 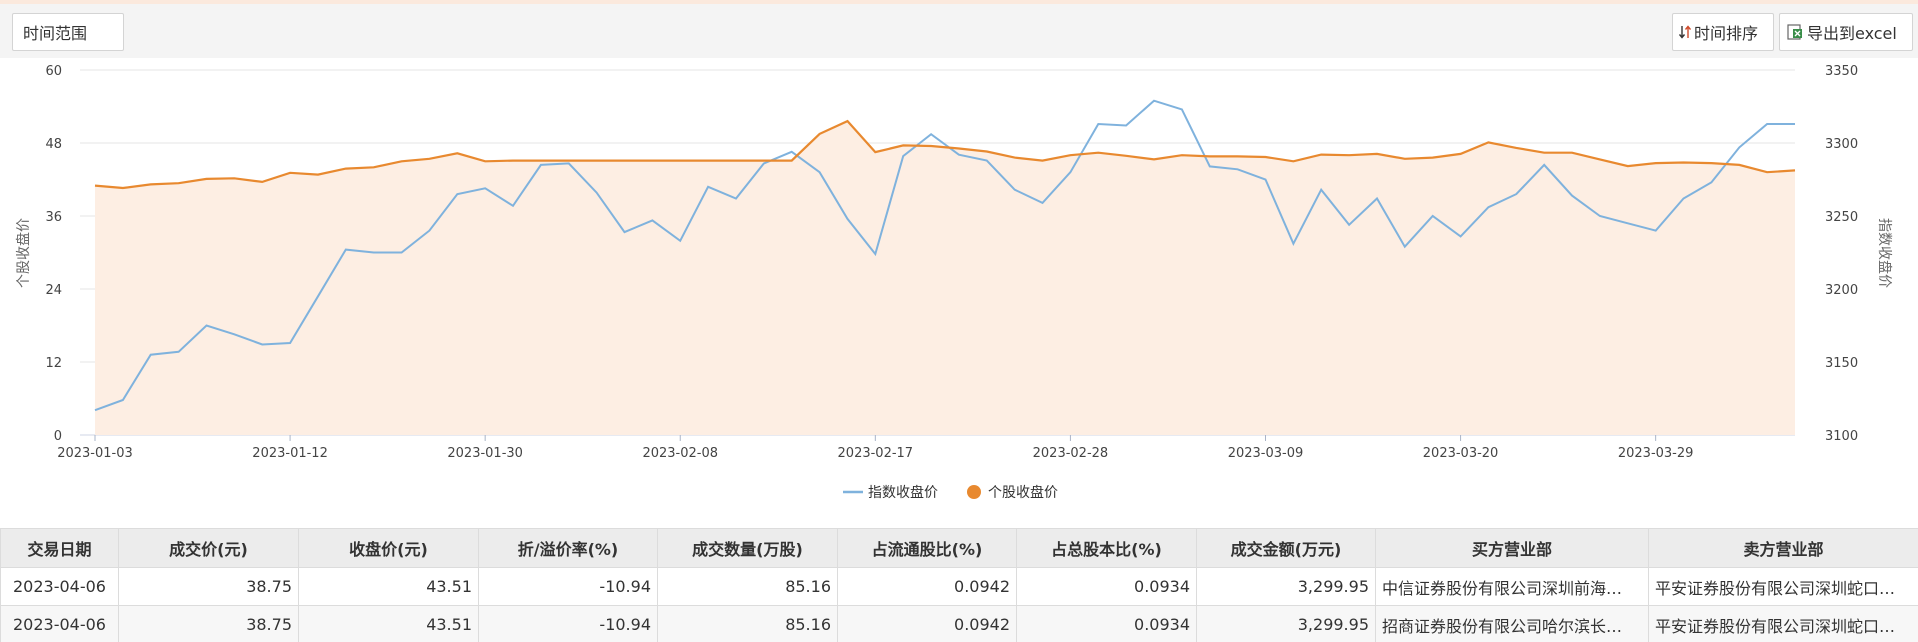 What do you see at coordinates (208, 548) in the screenshot?
I see `col-header-trade-price: 成交价(元)` at bounding box center [208, 548].